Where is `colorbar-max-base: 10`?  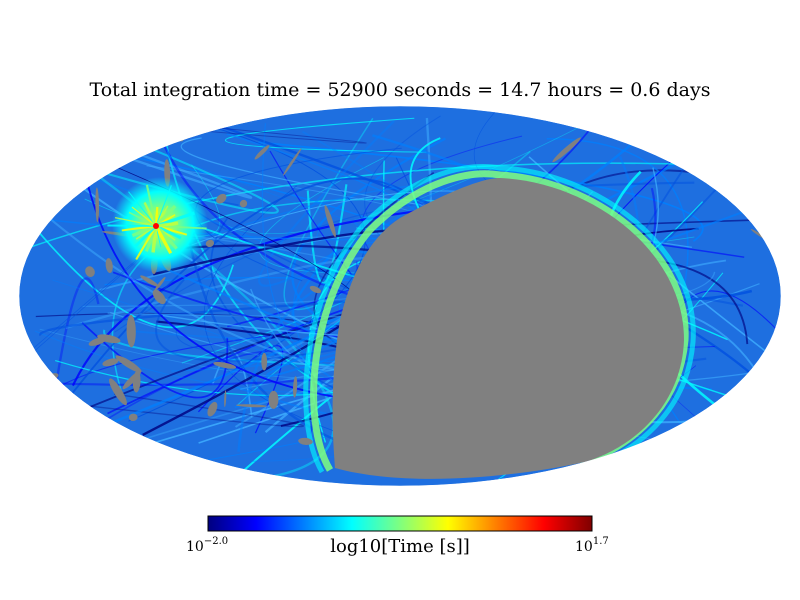 colorbar-max-base: 10 is located at coordinates (584, 547).